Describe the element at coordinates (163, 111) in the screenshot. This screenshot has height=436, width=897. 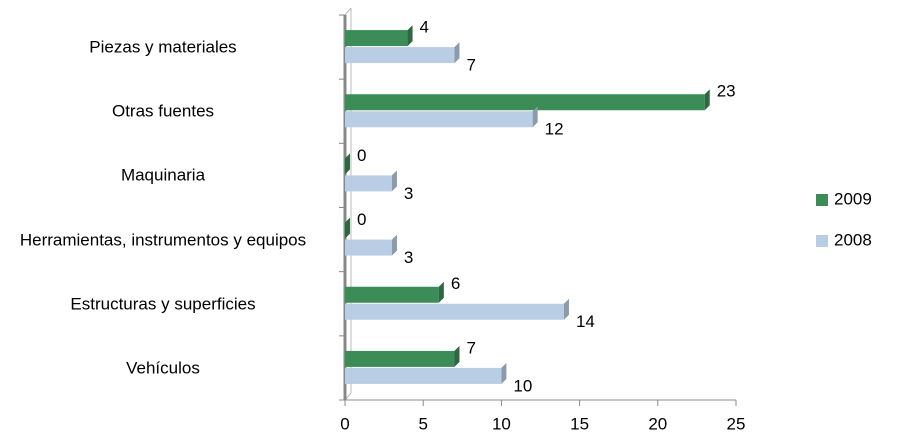
I see `category-label: Otras fuentes` at that location.